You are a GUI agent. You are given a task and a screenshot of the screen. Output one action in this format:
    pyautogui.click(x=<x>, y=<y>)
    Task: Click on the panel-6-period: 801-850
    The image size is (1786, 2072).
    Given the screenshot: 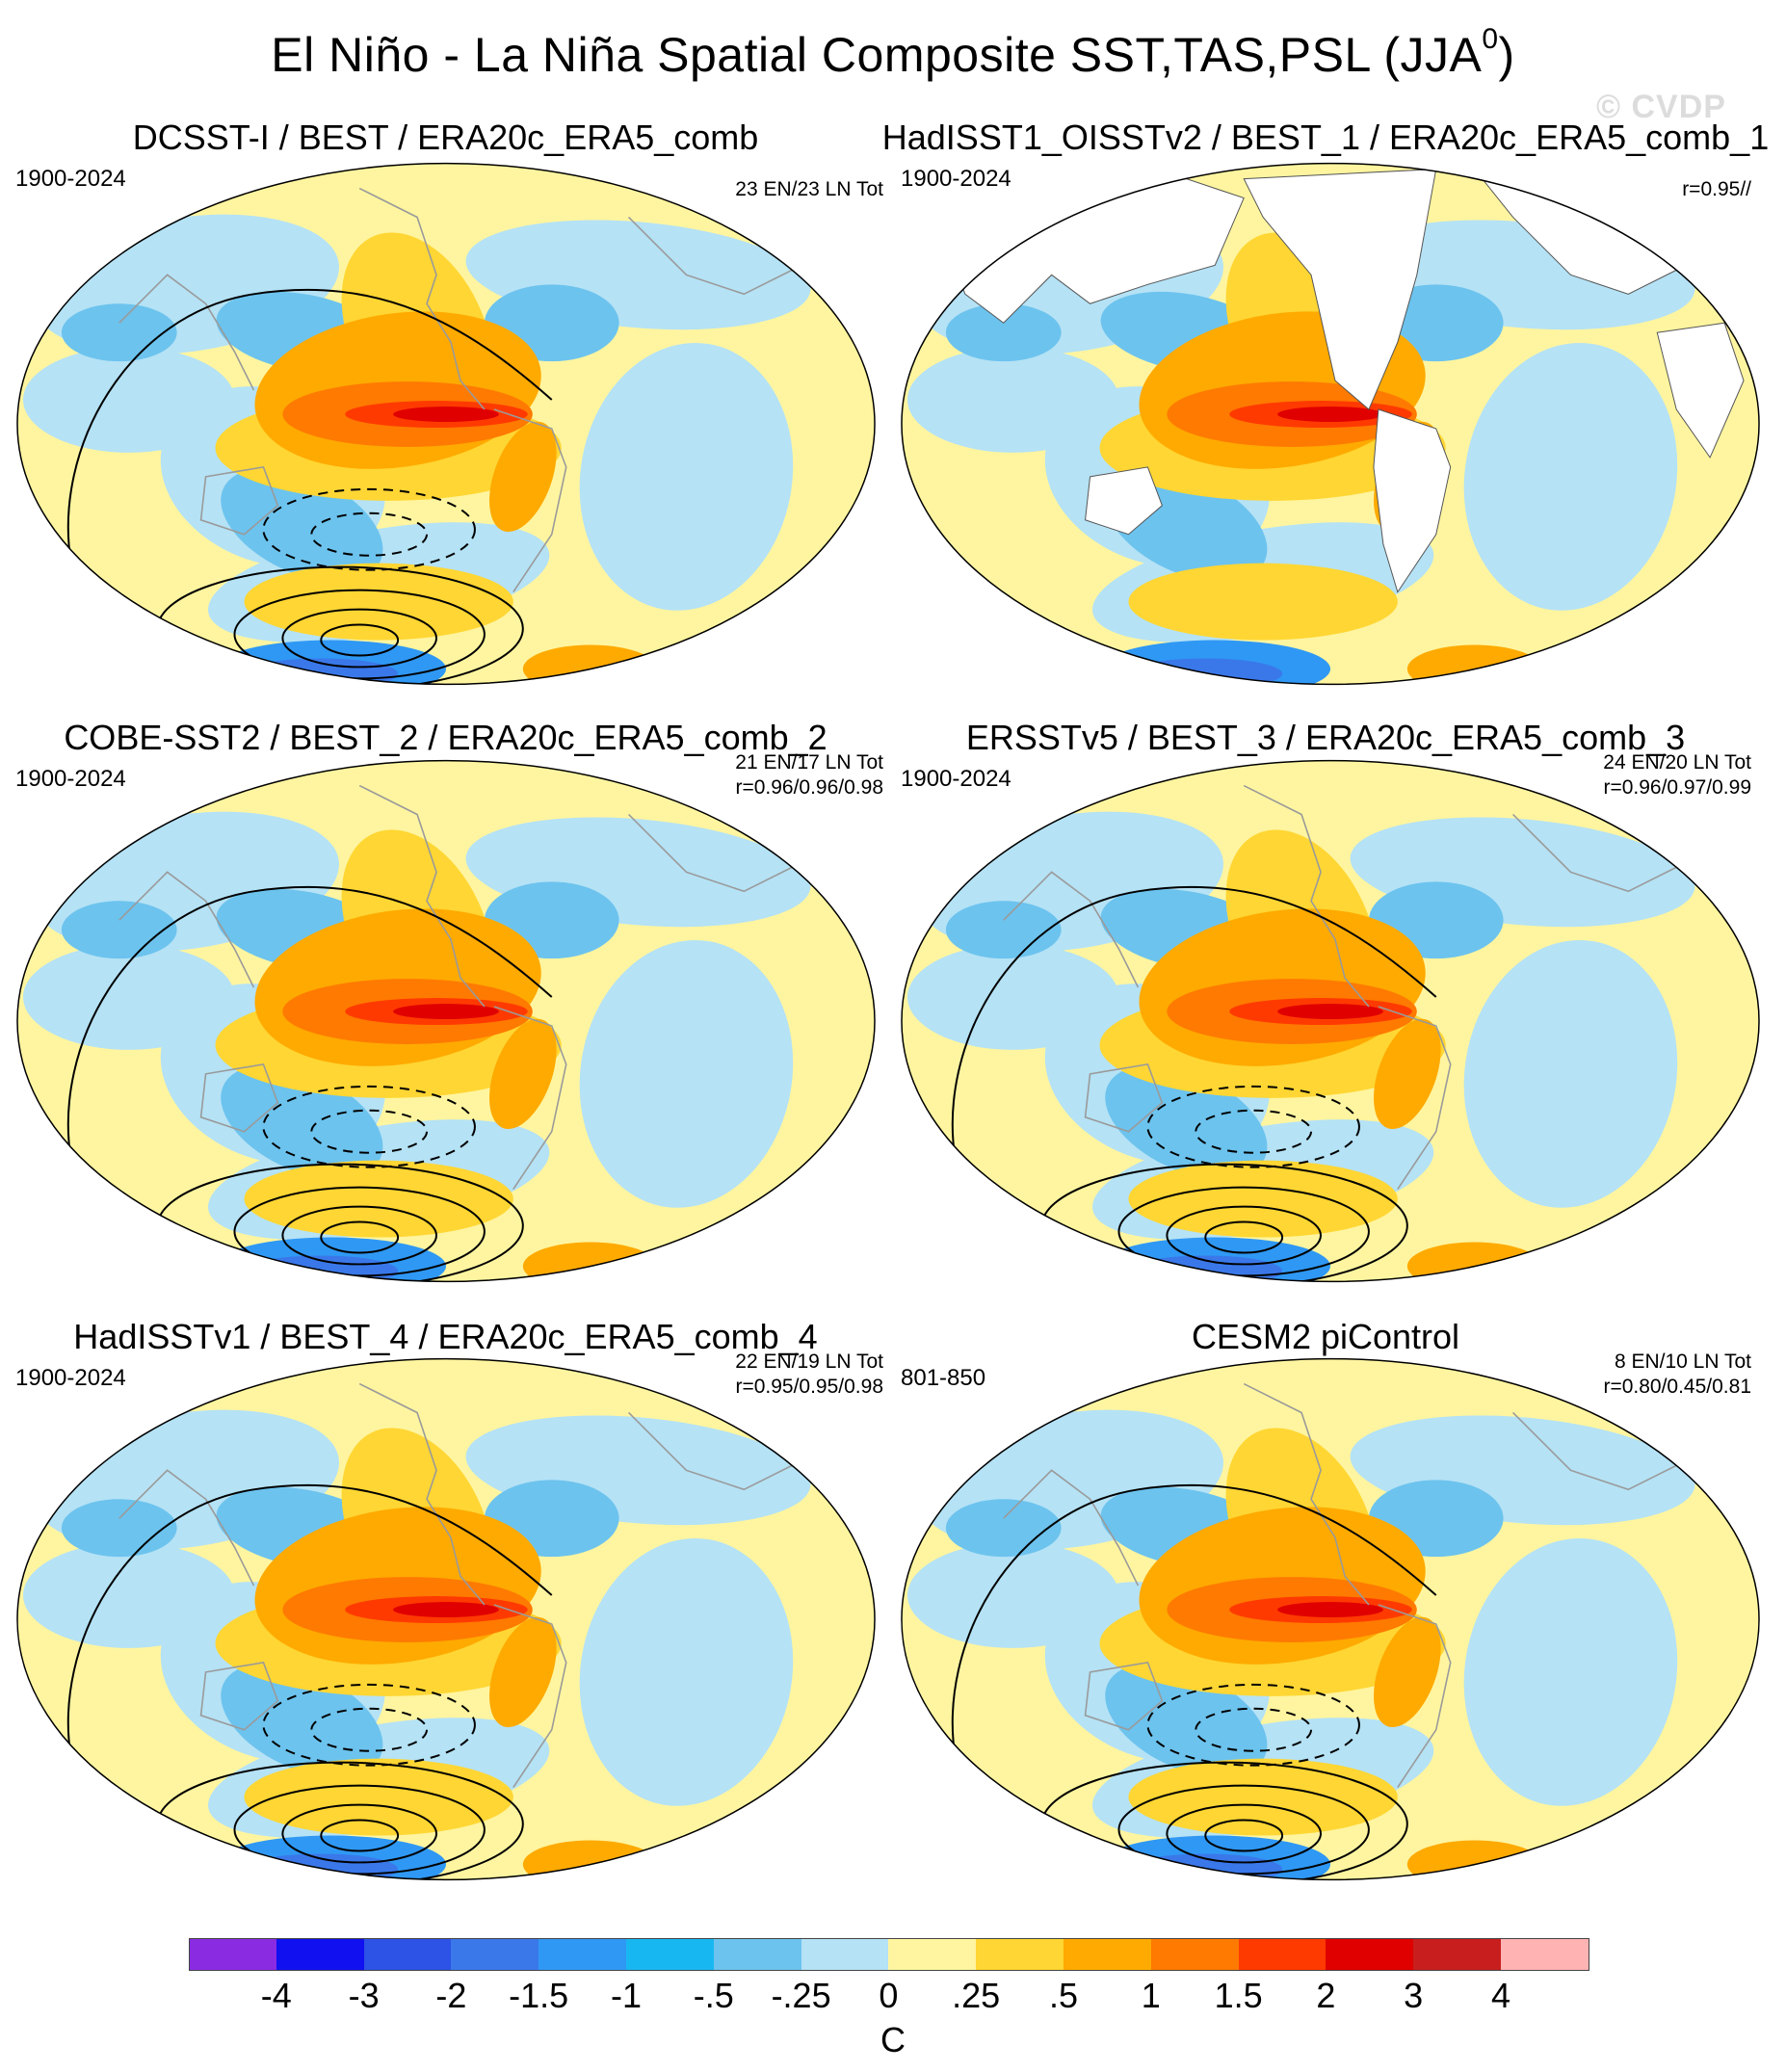 What is the action you would take?
    pyautogui.click(x=943, y=1378)
    